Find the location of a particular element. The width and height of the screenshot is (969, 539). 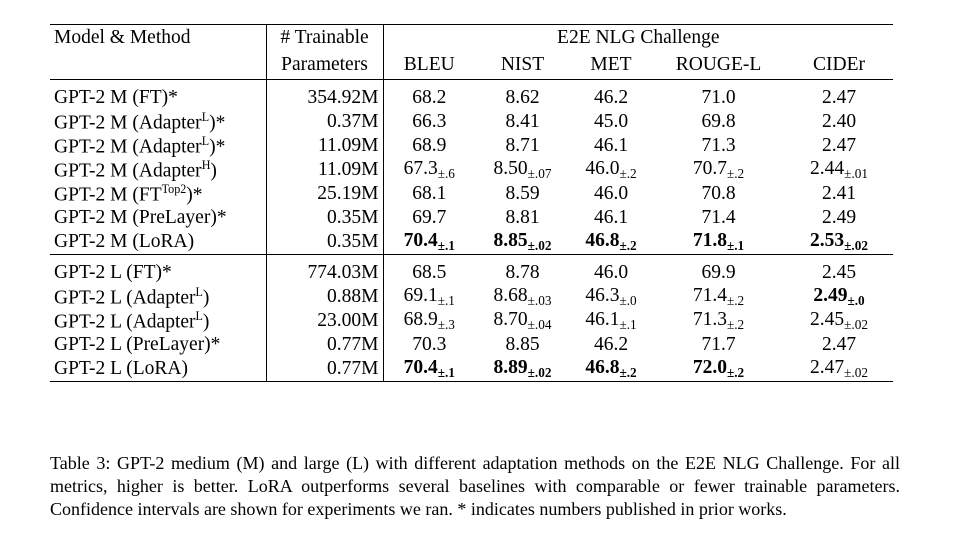

rouge-l-value: 71.3±.2 is located at coordinates (718, 321).